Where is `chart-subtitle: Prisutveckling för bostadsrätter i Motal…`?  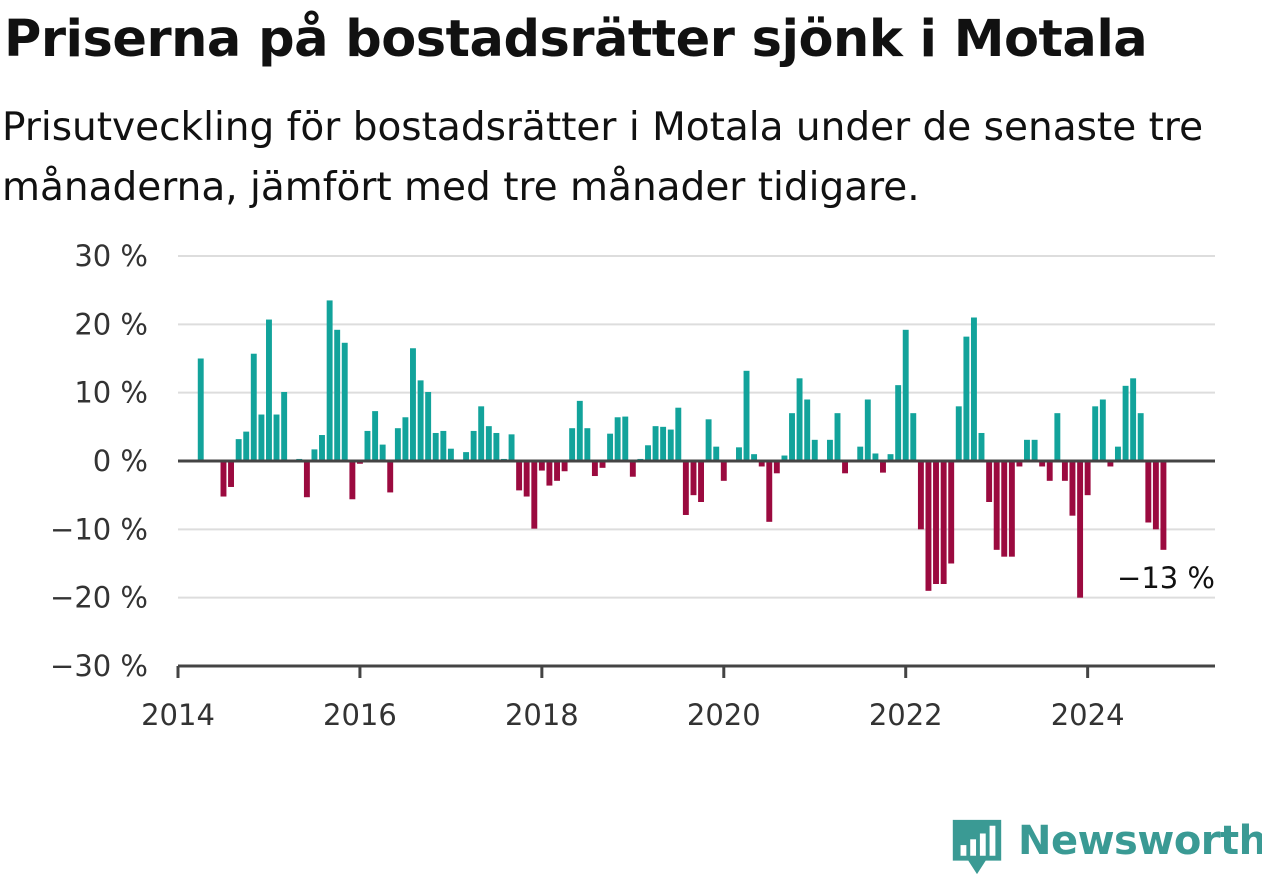
chart-subtitle: Prisutveckling för bostadsrätter i Motal… is located at coordinates (603, 157).